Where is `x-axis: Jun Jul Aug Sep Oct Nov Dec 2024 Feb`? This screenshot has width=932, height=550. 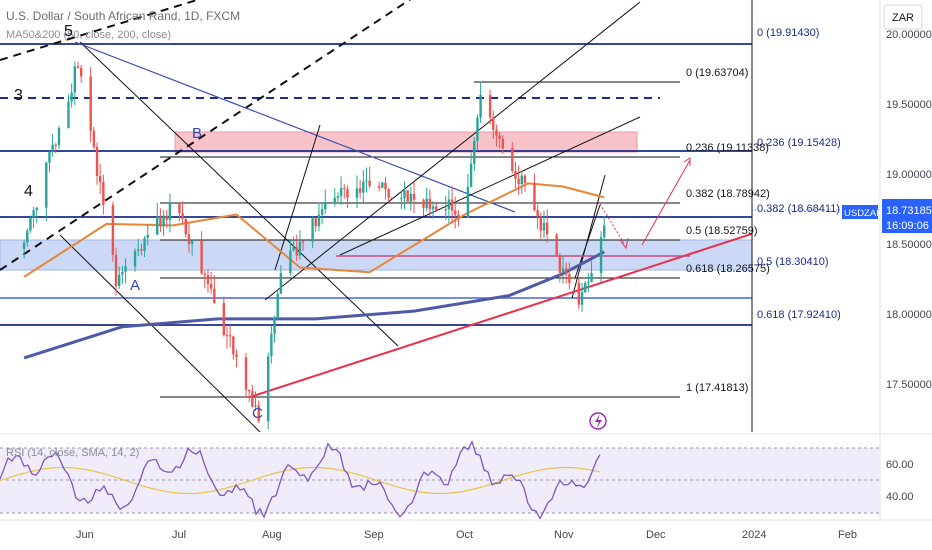
x-axis: Jun Jul Aug Sep Oct Nov Dec 2024 Feb is located at coordinates (466, 535).